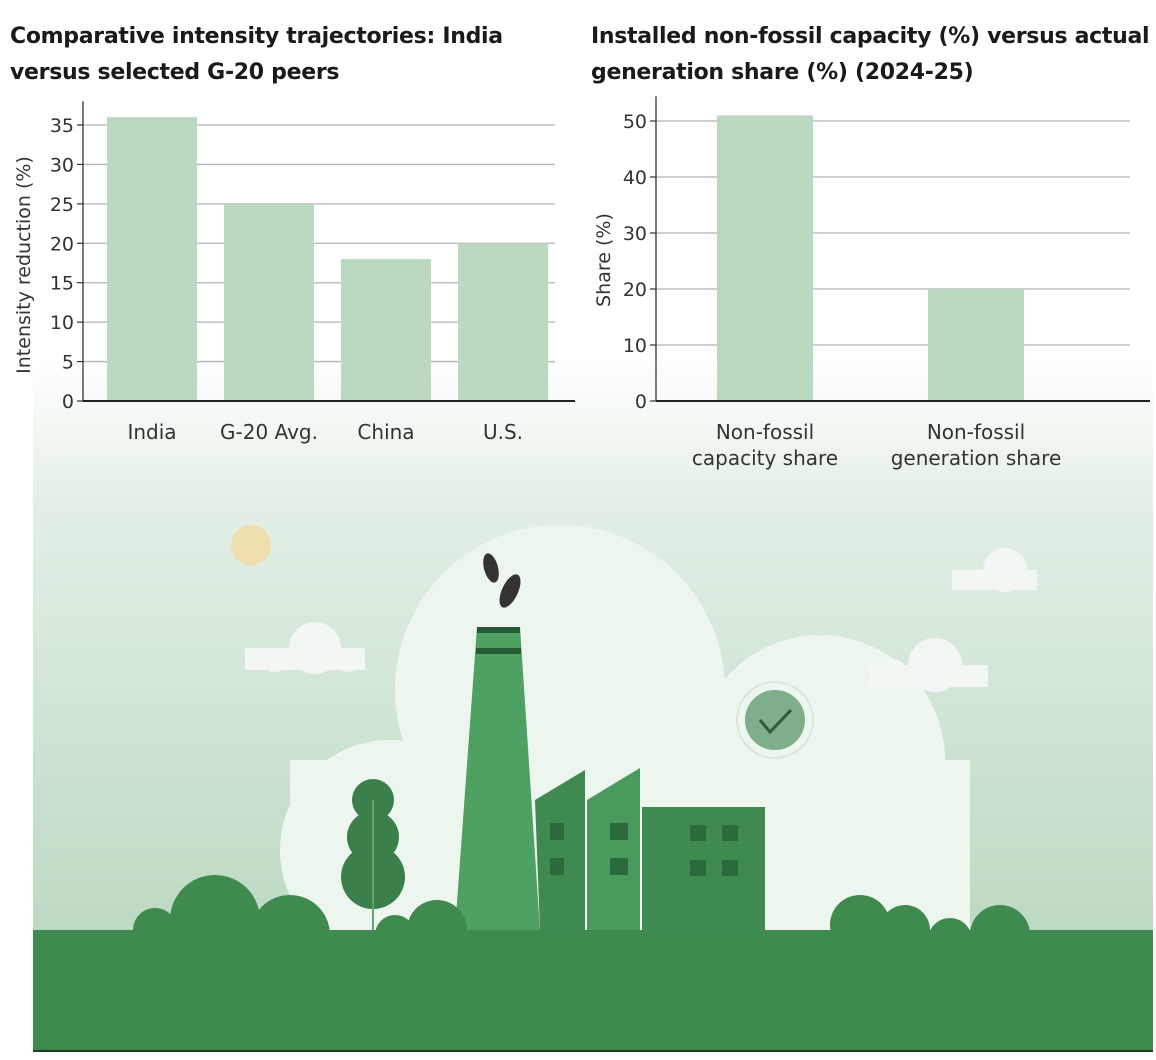 This screenshot has height=1060, width=1156. I want to click on x-category-label: U.S., so click(503, 432).